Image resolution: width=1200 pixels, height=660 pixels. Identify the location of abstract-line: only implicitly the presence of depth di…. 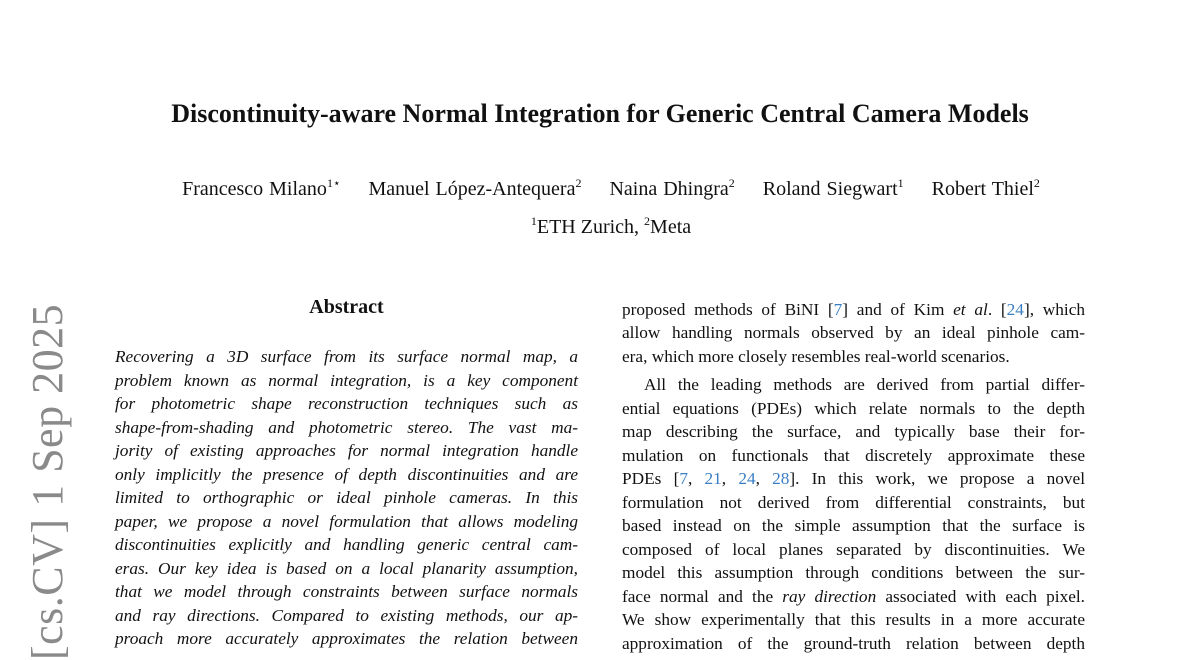
(346, 474).